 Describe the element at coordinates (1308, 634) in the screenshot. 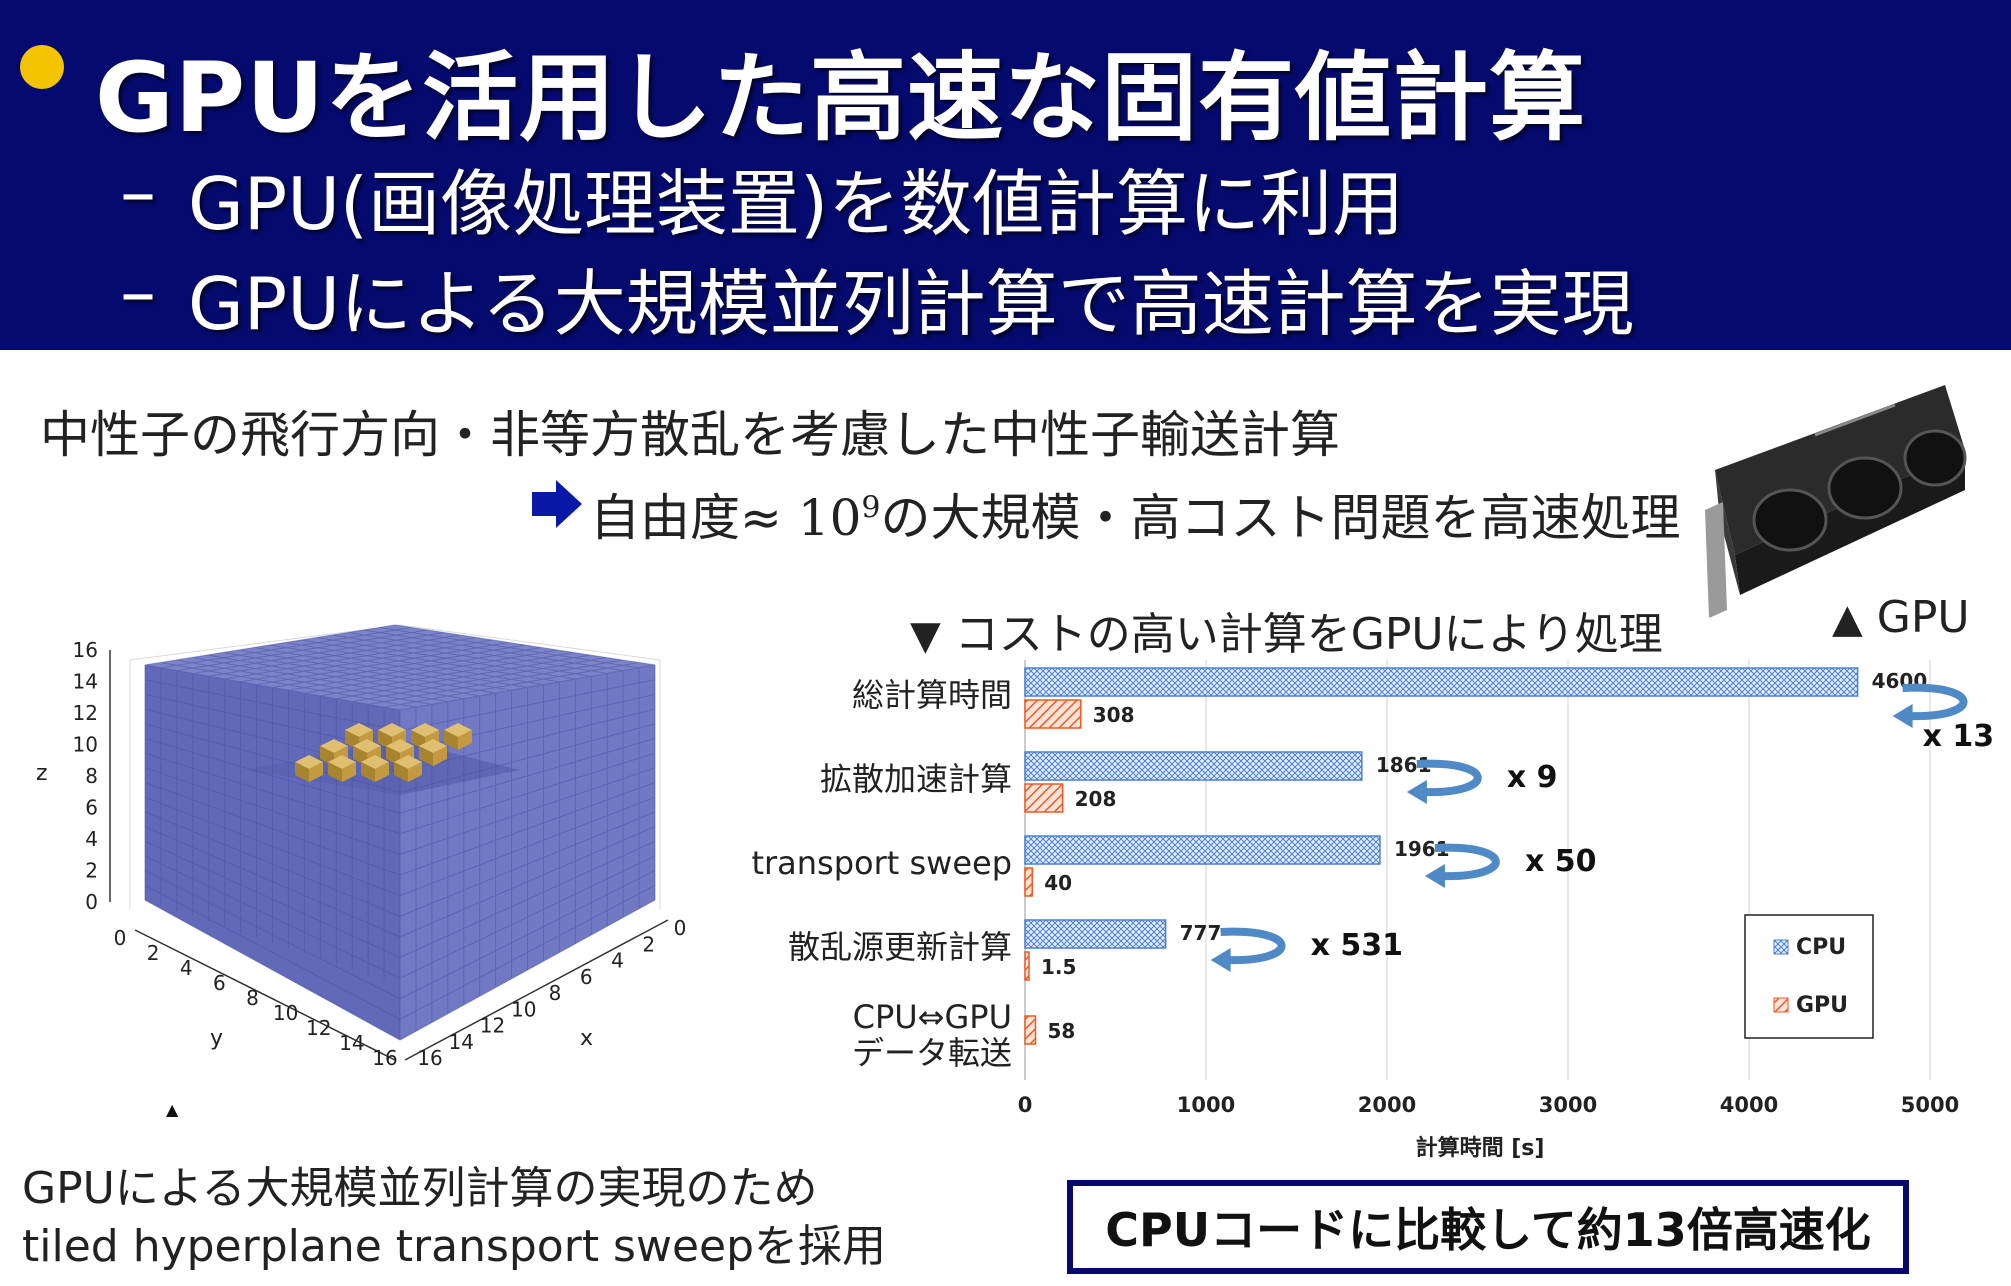

I see `chart-caption-text: コストの高い計算をGPUにより処理` at that location.